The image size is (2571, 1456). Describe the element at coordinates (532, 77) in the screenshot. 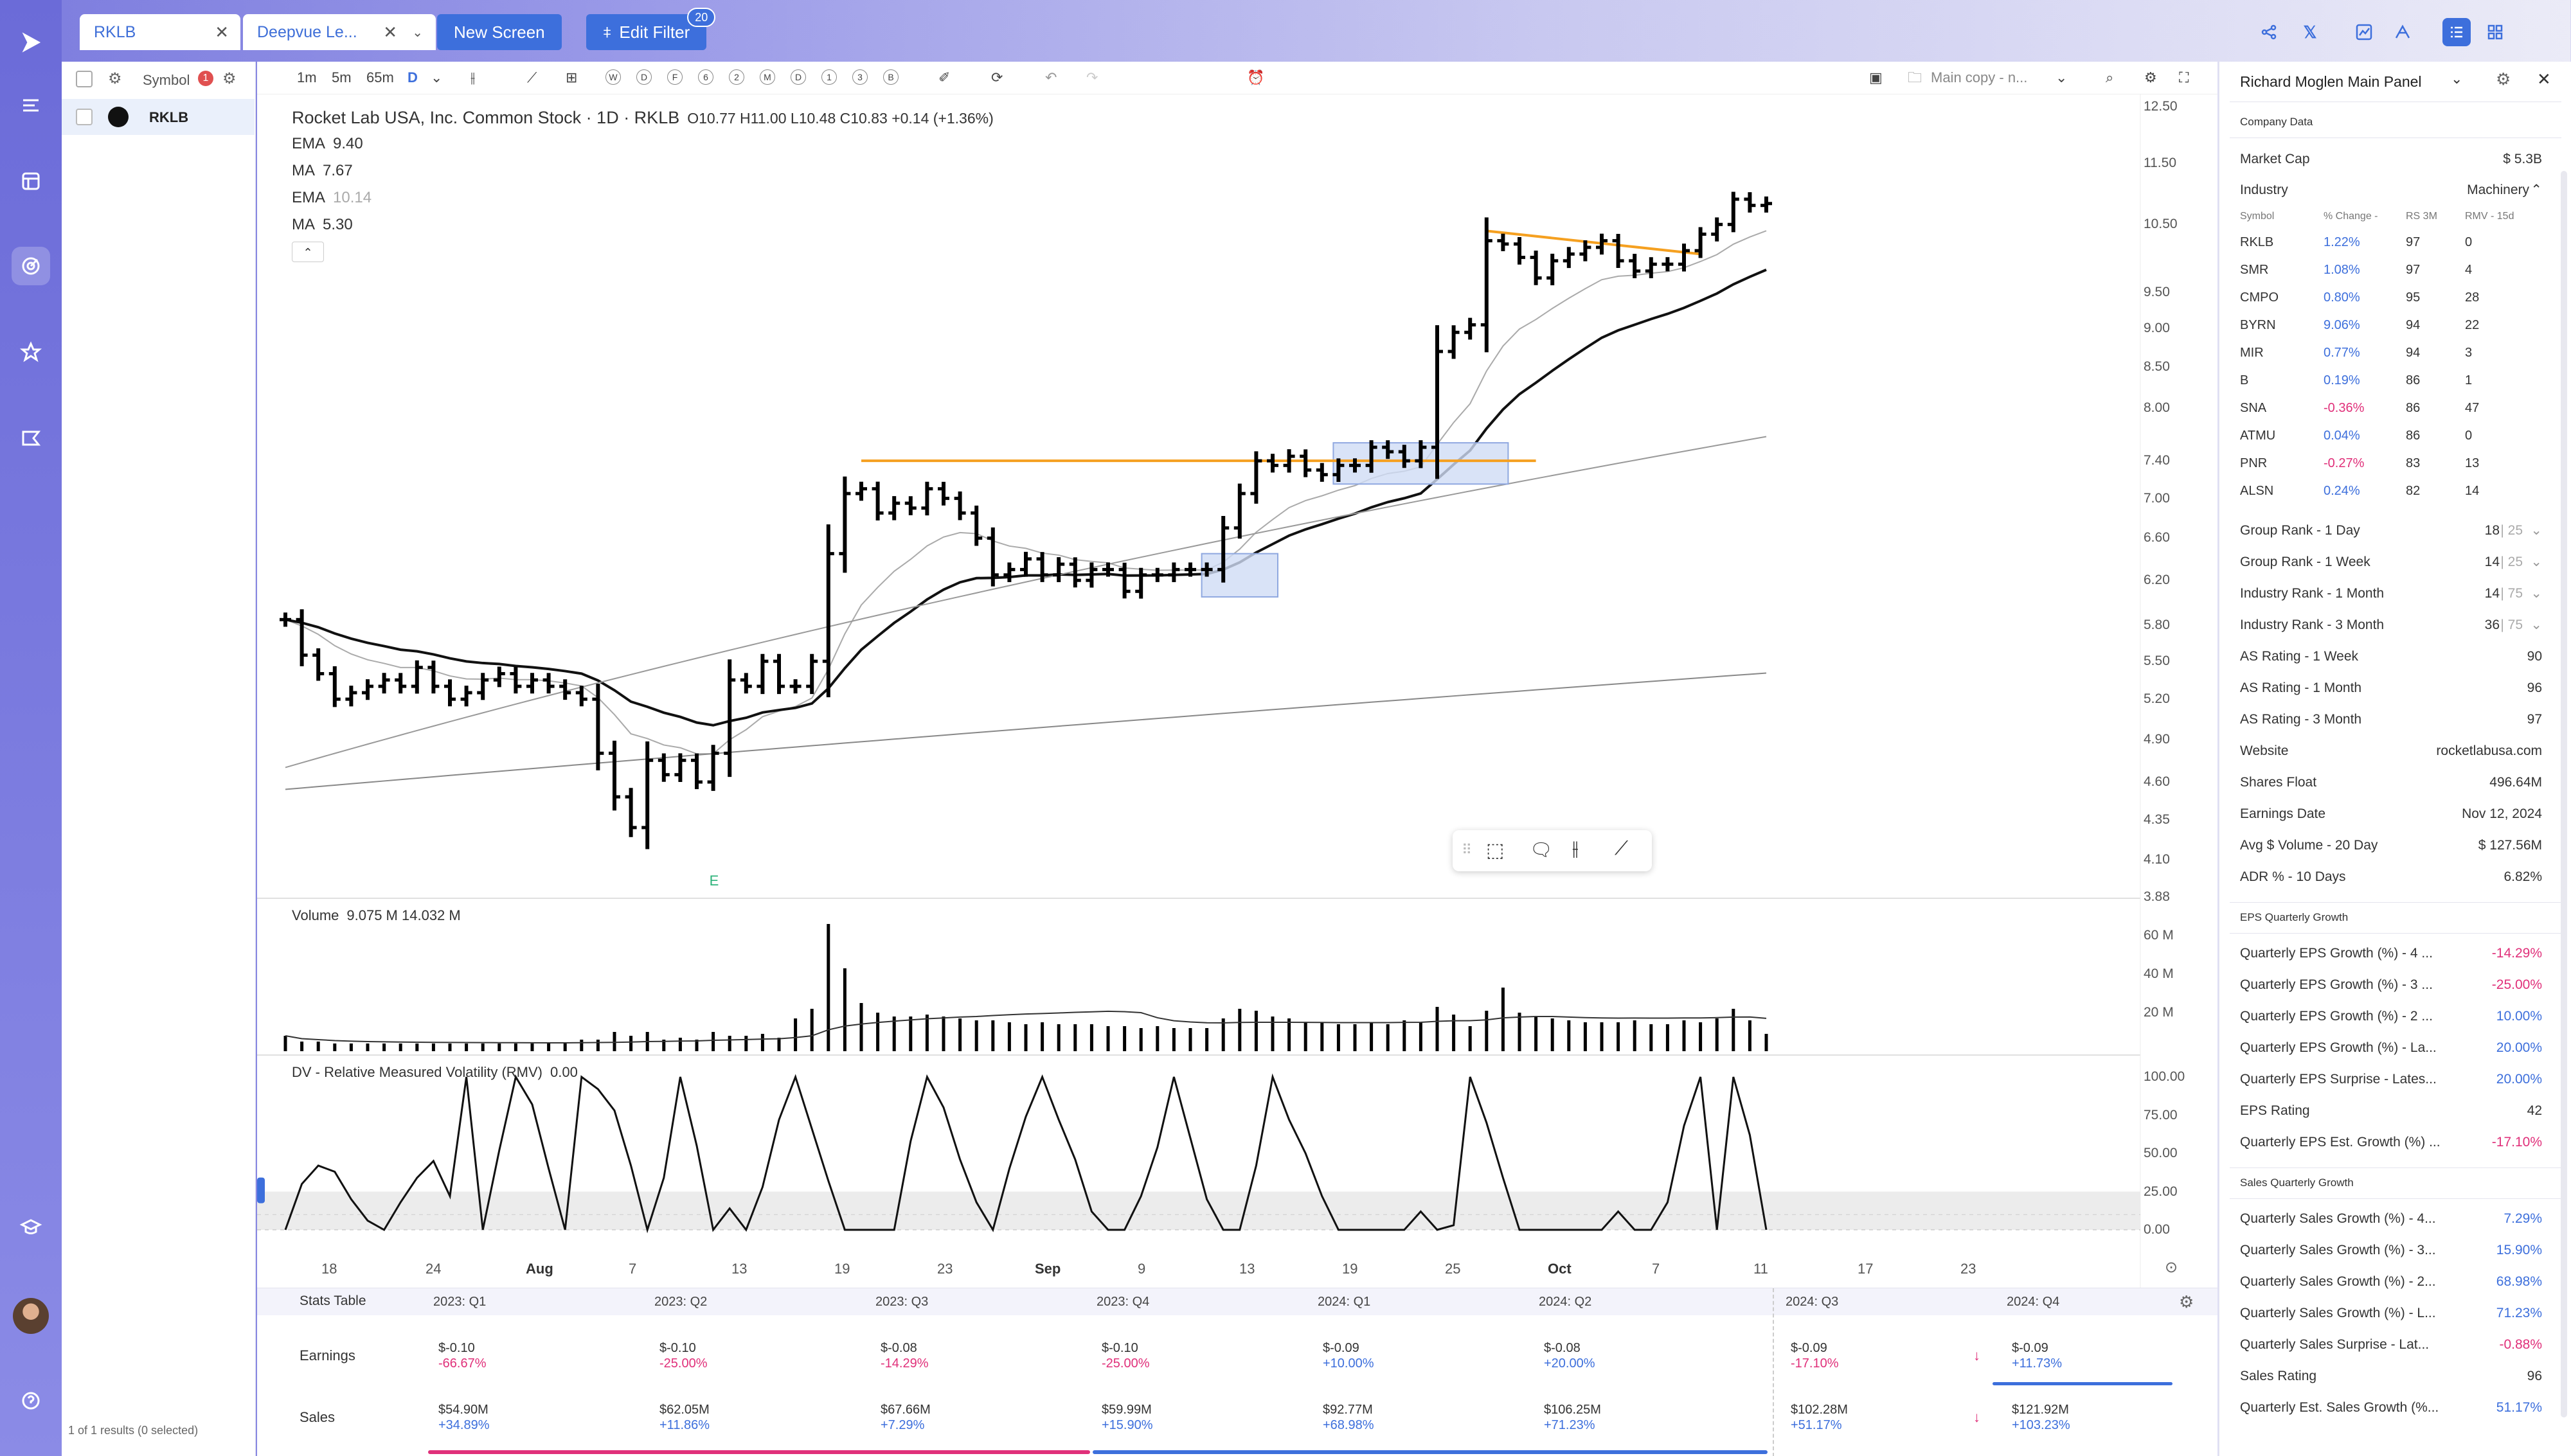

I see `indicators-icon: ⟋` at that location.